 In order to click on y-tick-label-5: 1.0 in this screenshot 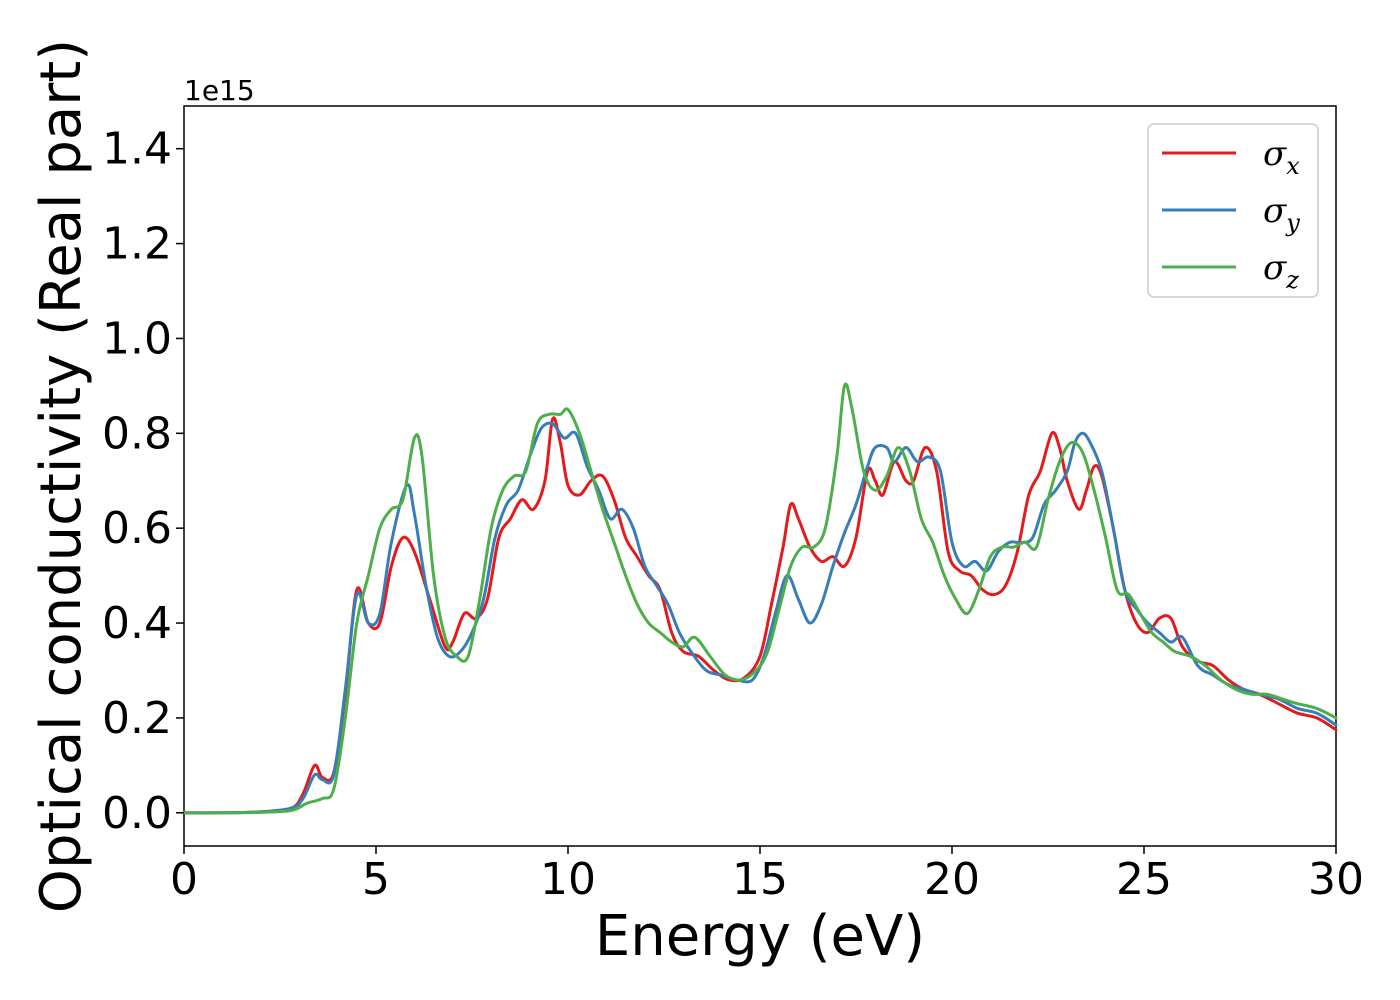, I will do `click(137, 338)`.